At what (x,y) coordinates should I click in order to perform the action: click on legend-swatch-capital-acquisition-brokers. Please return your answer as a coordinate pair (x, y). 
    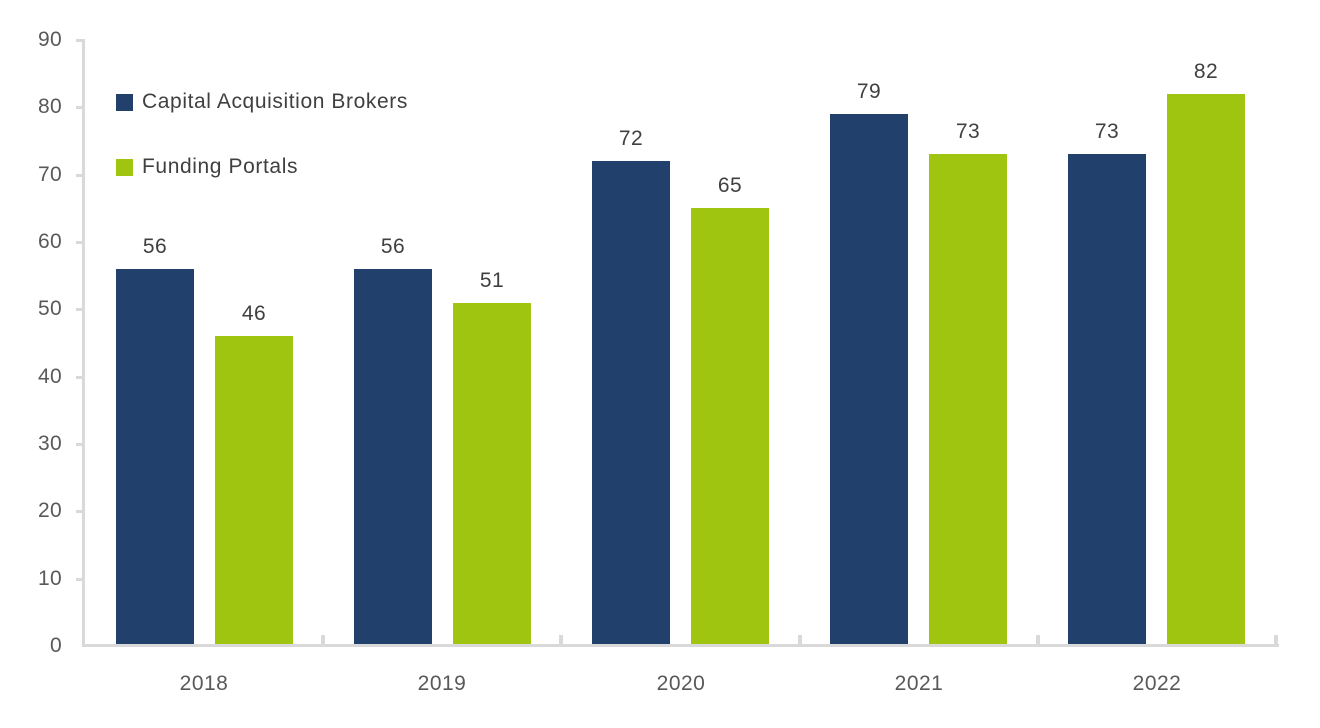
    Looking at the image, I should click on (124, 102).